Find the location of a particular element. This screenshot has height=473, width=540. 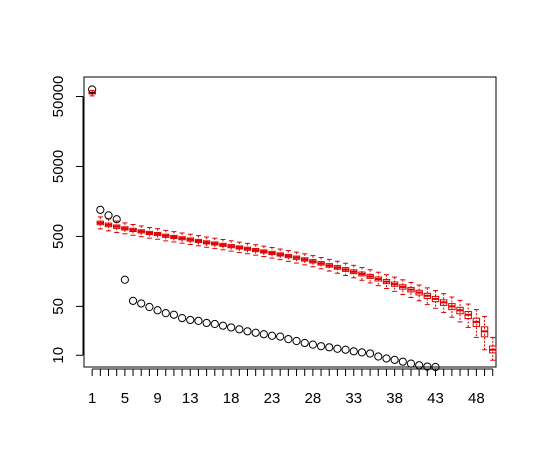

x-tick-label: 9 is located at coordinates (157, 398).